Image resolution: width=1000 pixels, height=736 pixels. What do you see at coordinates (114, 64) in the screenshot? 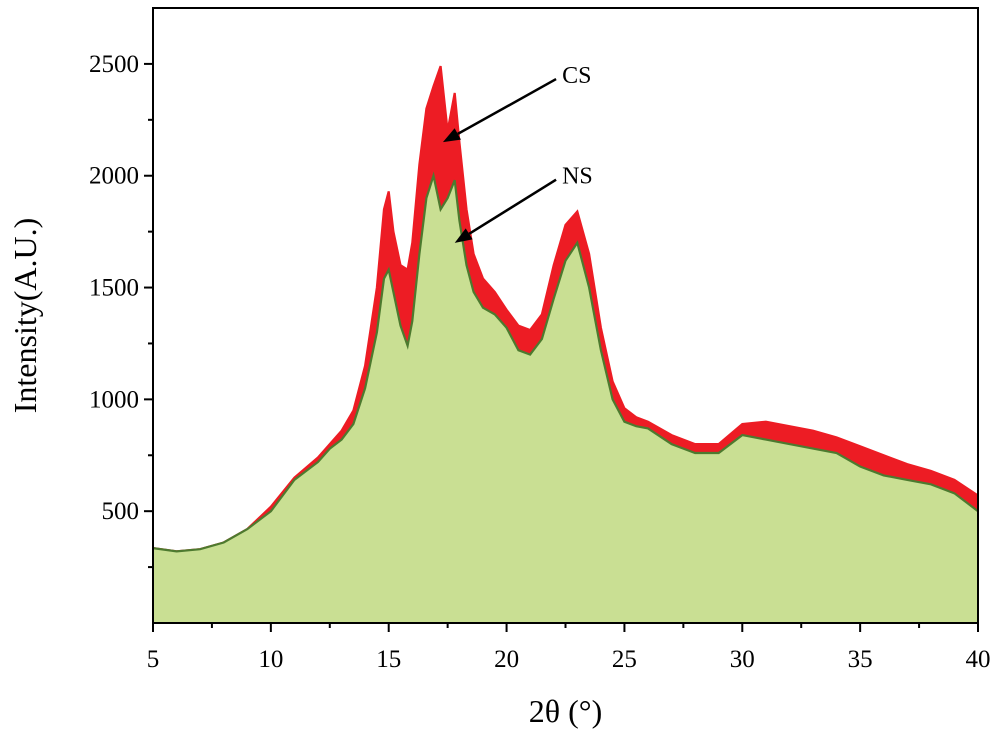
I see `y-tick-label: 2500` at bounding box center [114, 64].